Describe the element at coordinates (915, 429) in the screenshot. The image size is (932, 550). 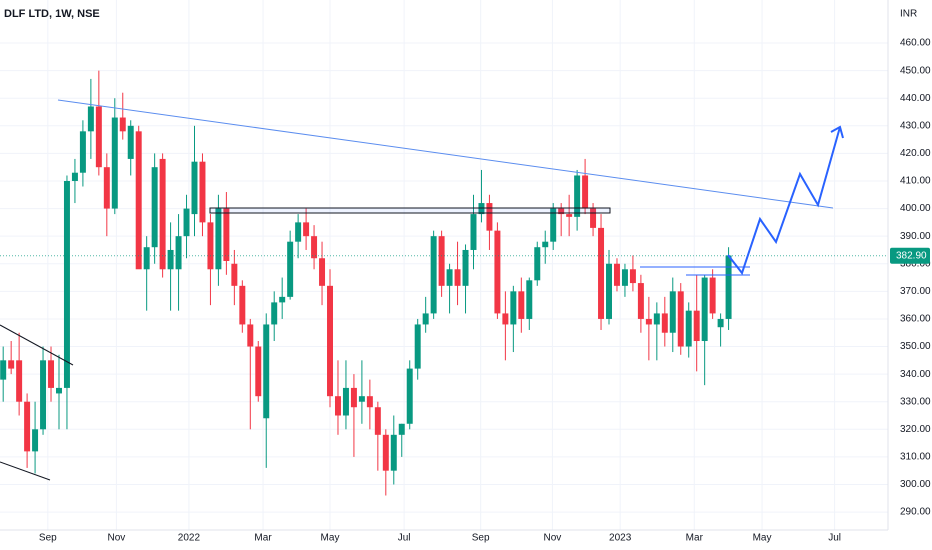
I see `y-tick-label: 320.00` at that location.